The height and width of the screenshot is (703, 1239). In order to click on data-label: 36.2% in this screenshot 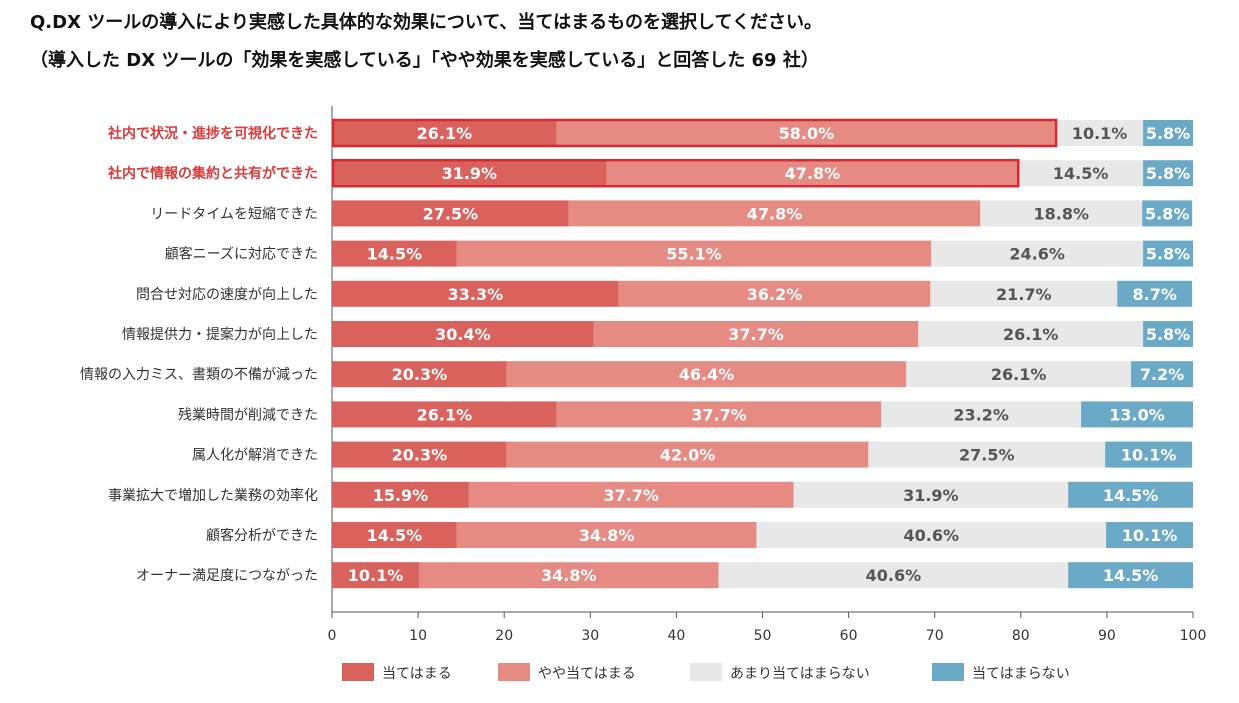, I will do `click(775, 294)`.